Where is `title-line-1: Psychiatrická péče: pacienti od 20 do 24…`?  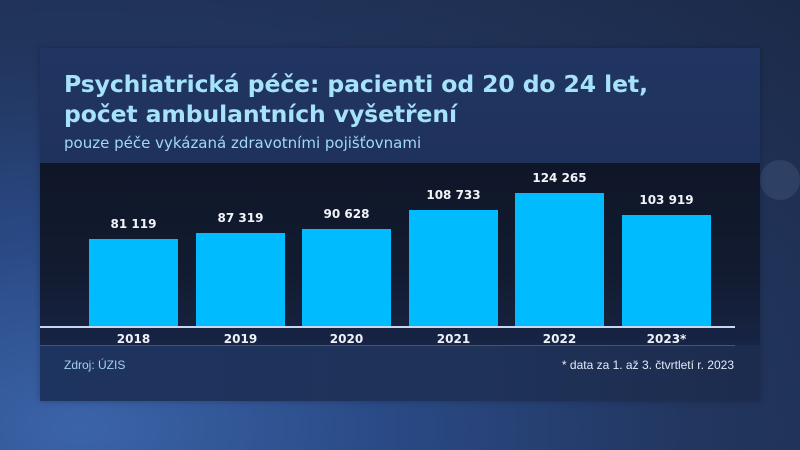
title-line-1: Psychiatrická péče: pacienti od 20 do 24… is located at coordinates (356, 84).